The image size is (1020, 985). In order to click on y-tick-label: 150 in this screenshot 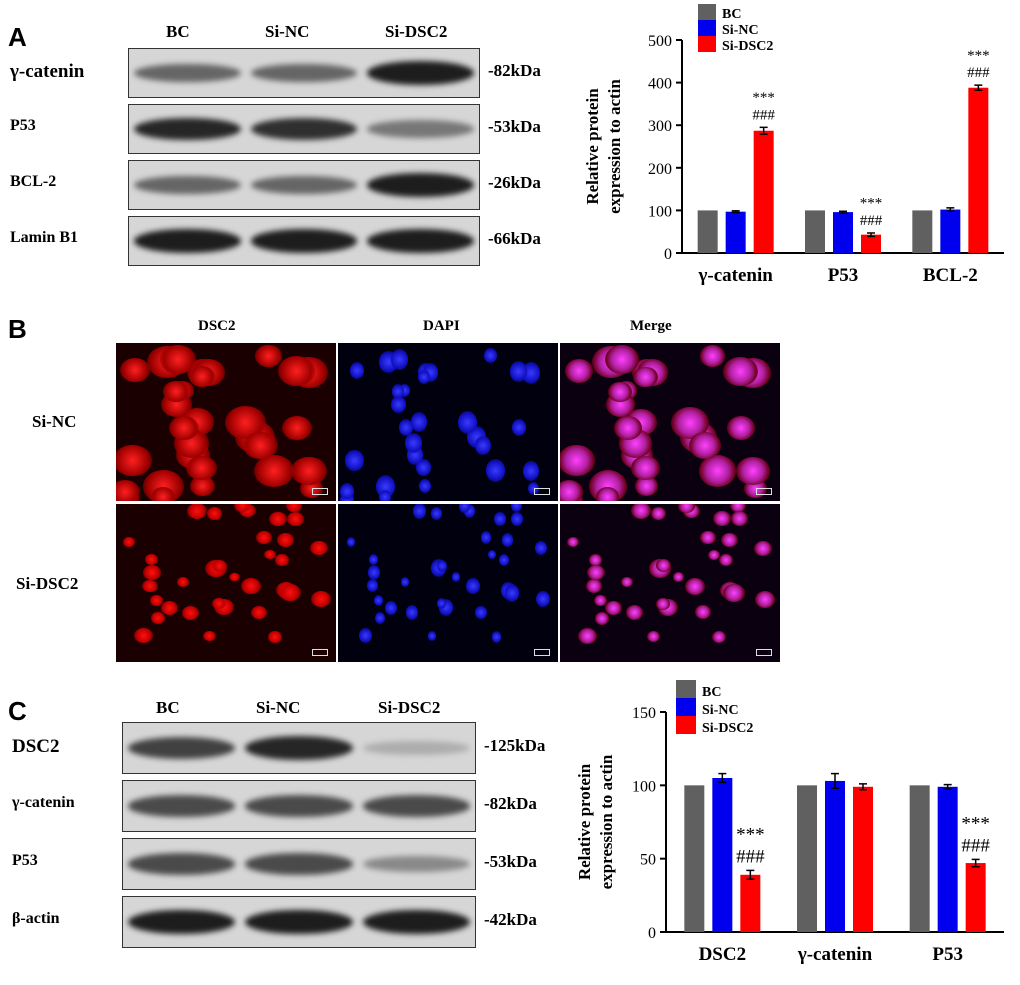, I will do `click(644, 713)`.